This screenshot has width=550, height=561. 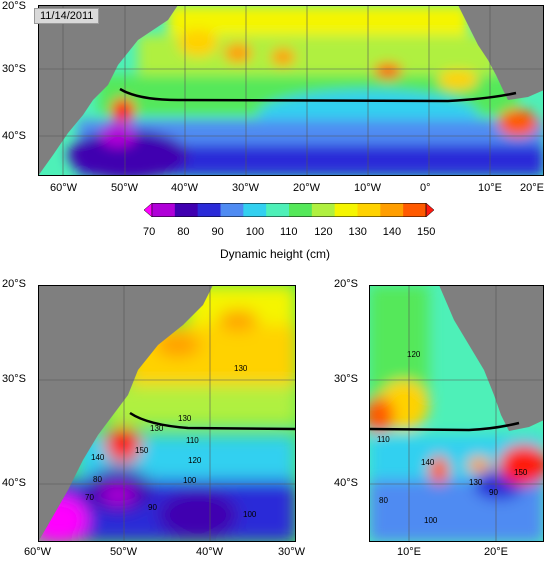 I want to click on br-lon-label-10e: 10°E, so click(x=409, y=552).